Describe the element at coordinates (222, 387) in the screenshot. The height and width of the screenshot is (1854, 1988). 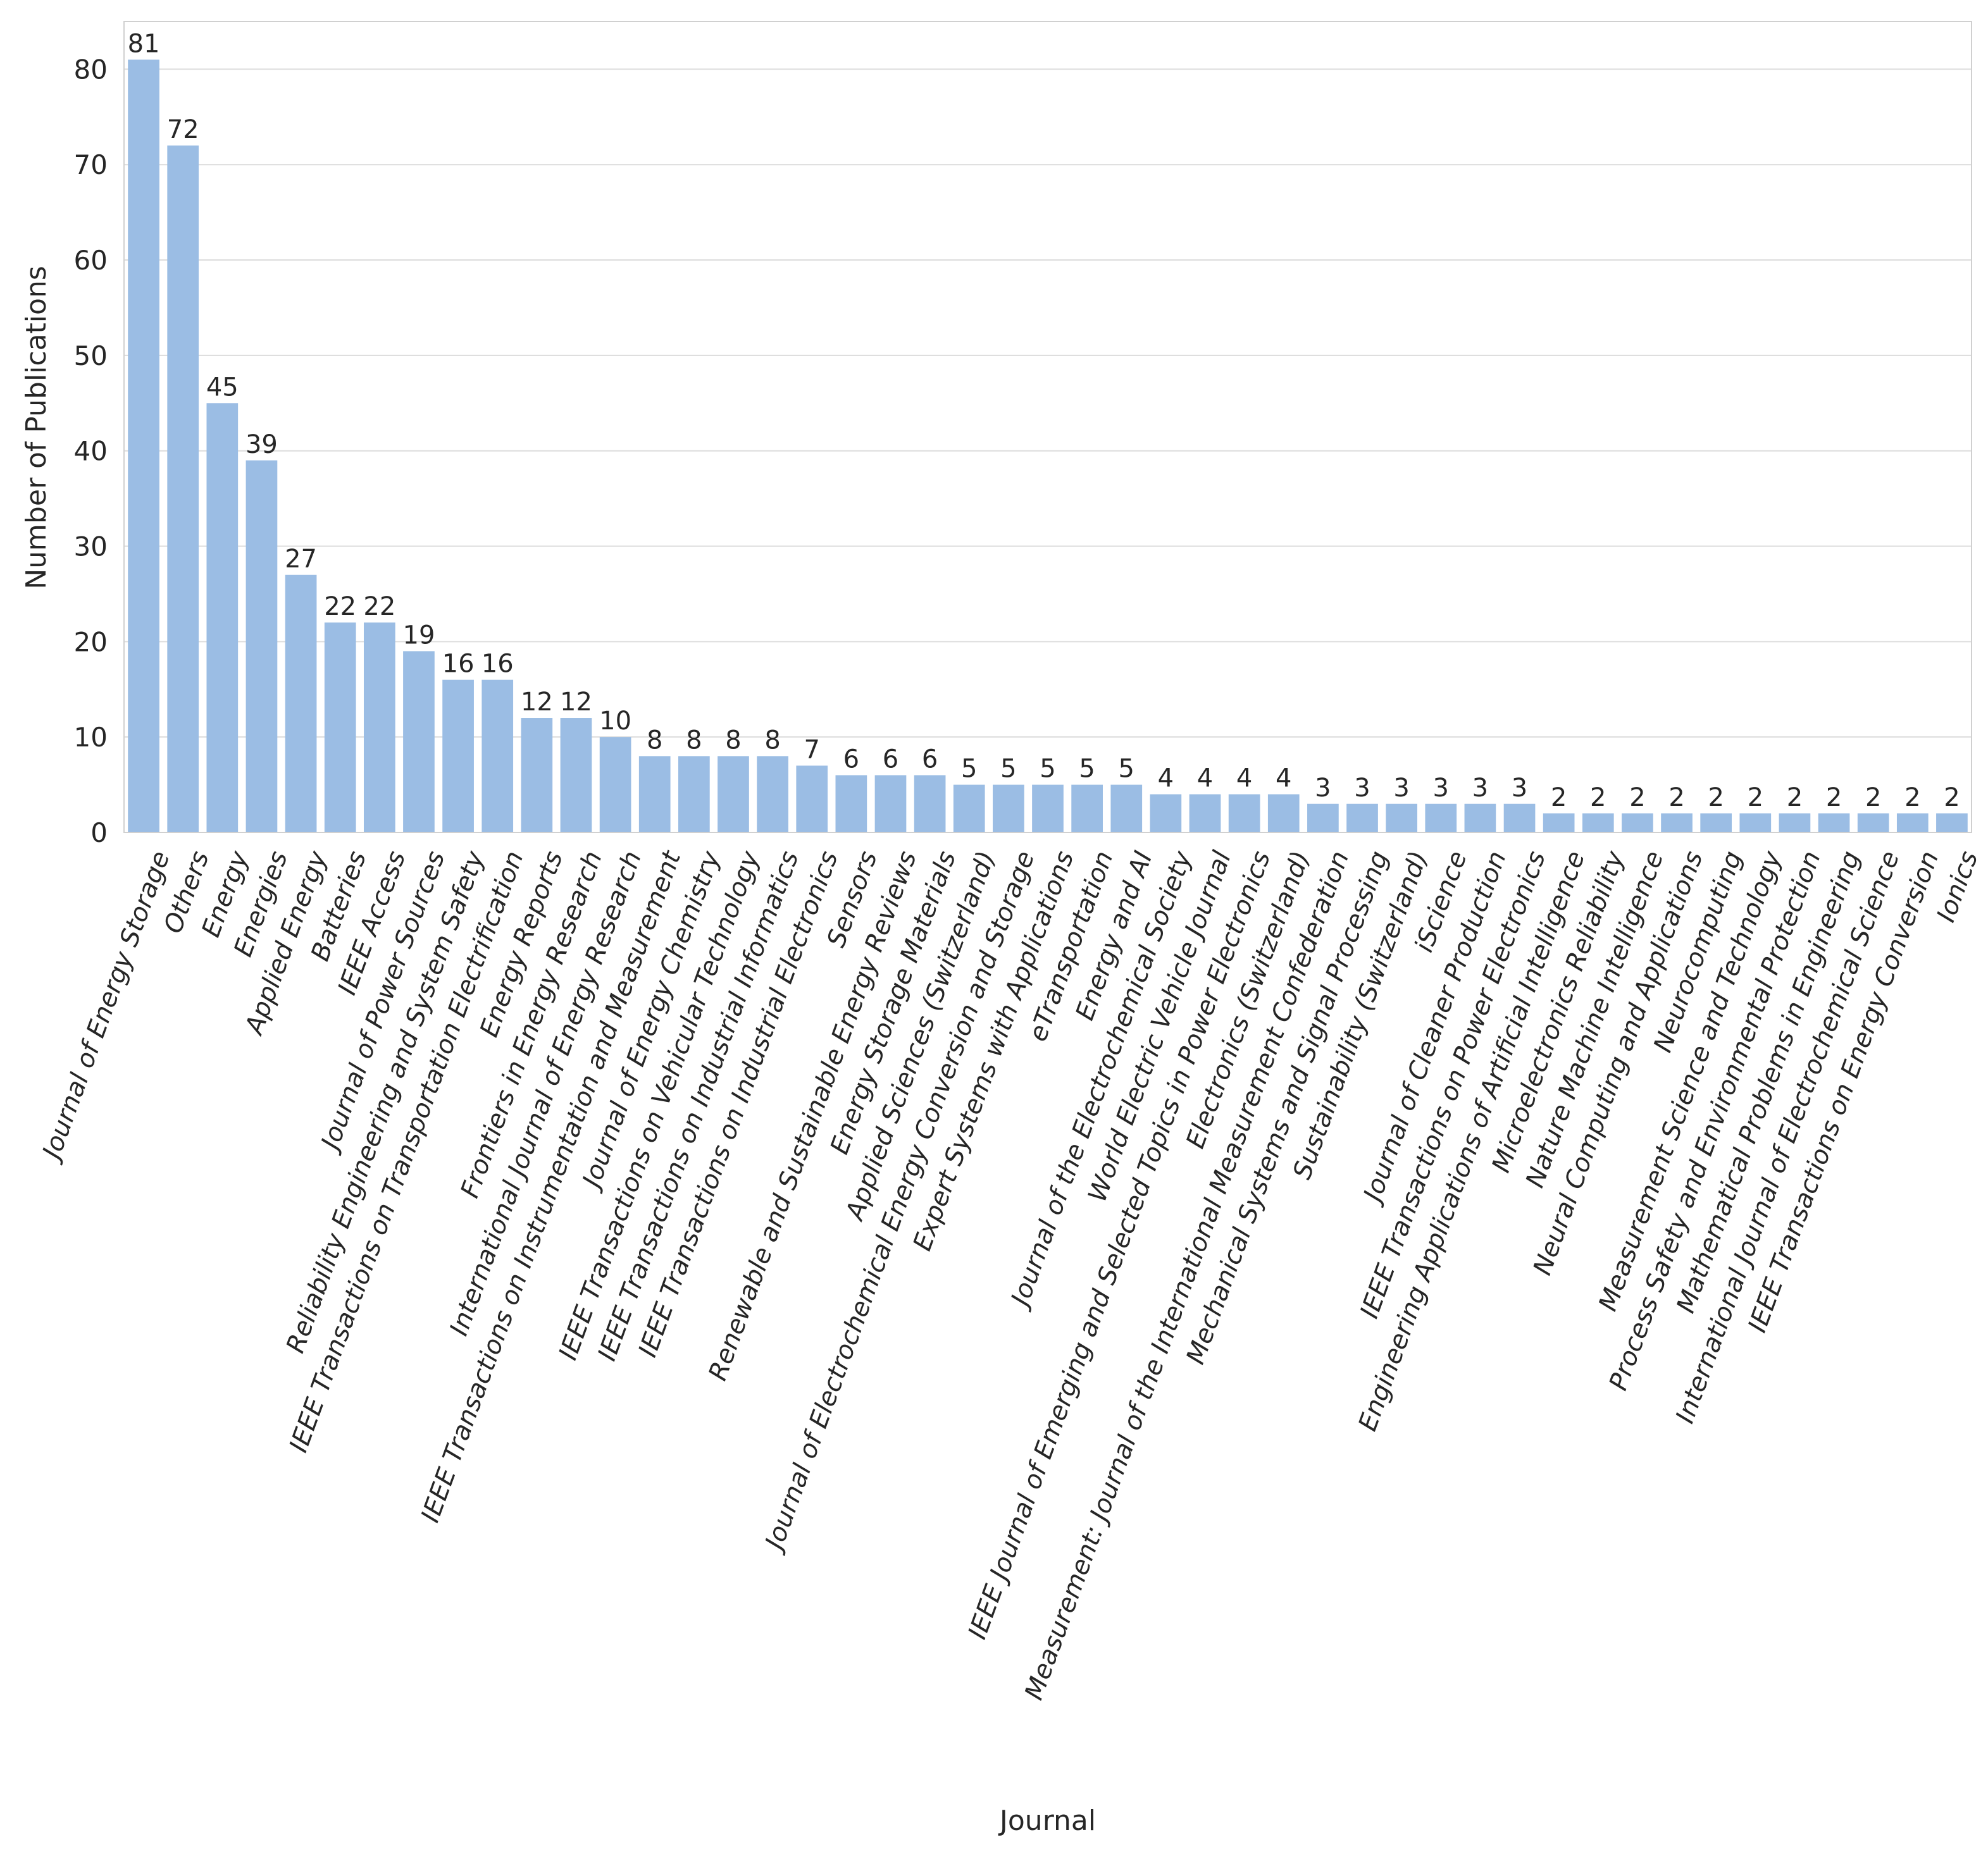
I see `data-label: 45` at that location.